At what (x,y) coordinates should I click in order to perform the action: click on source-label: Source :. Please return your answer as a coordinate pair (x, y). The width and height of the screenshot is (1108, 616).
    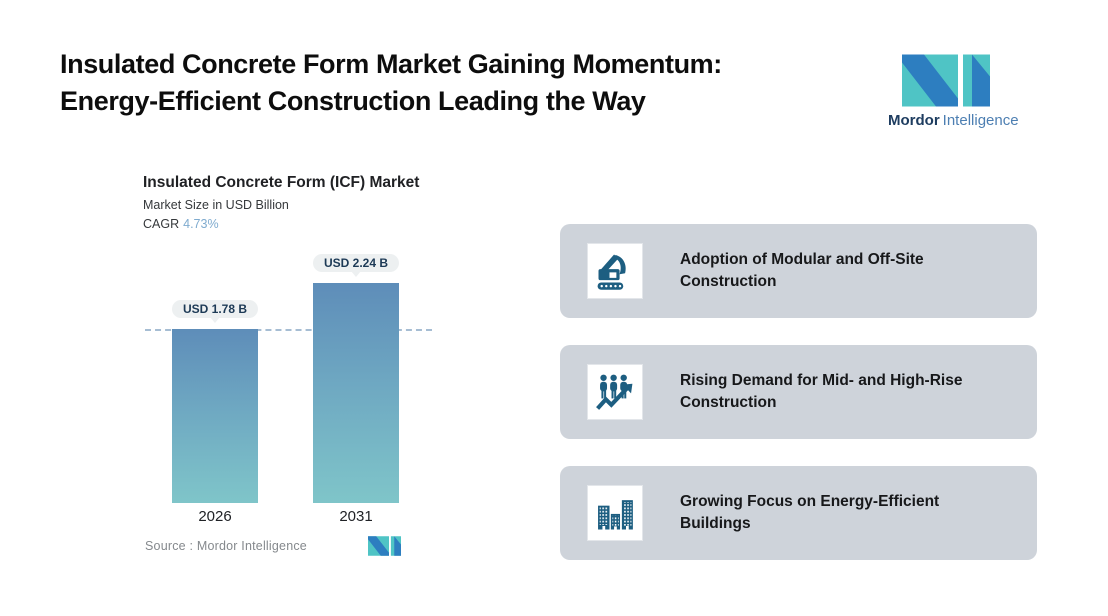
    Looking at the image, I should click on (169, 546).